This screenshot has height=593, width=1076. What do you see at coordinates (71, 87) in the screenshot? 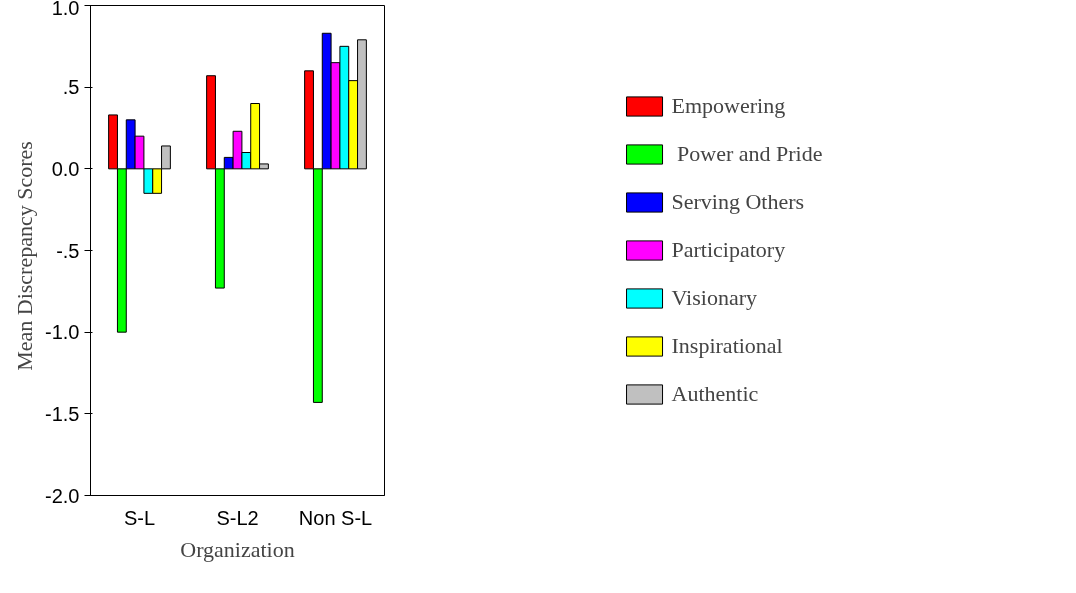
I see `y-tick-label: .5` at bounding box center [71, 87].